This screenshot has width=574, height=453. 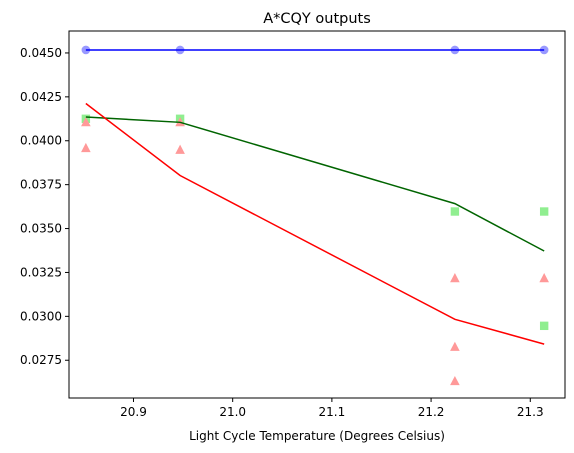 I want to click on y-tick-label: 0.0350, so click(x=41, y=229).